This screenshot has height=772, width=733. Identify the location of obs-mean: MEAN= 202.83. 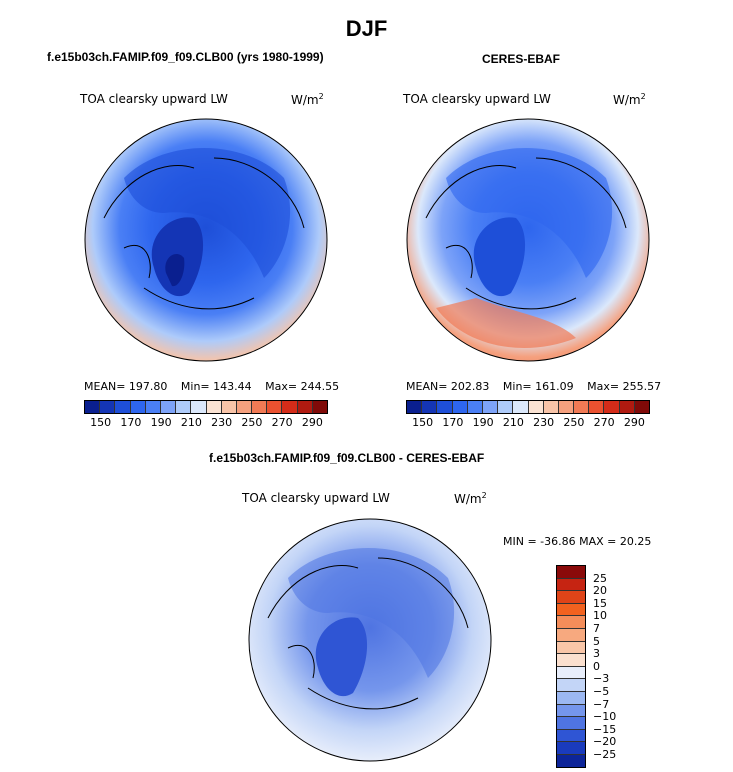
(448, 386).